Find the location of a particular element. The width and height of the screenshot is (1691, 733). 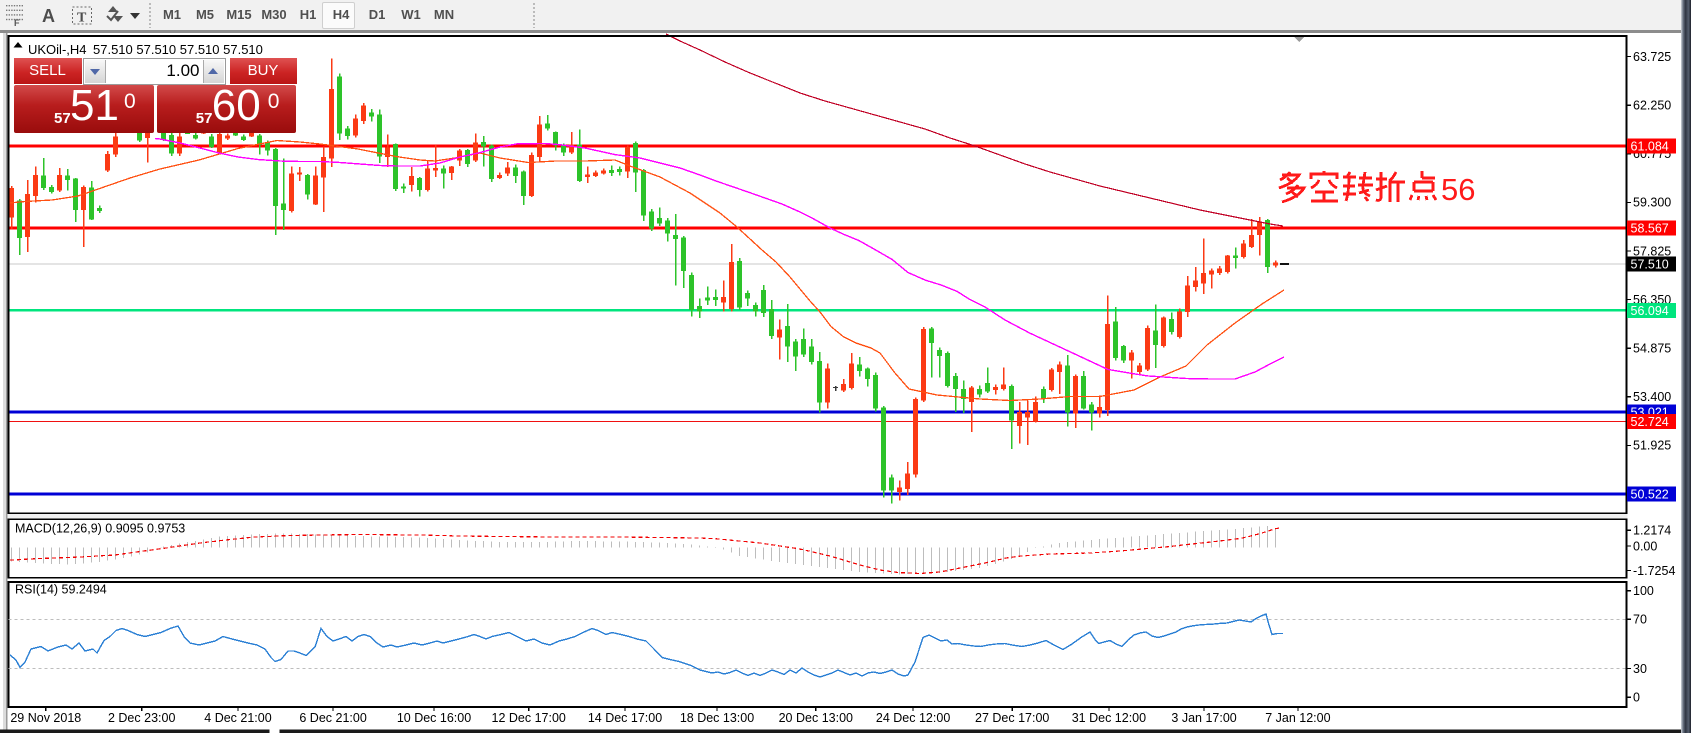

svg-text: MACD(12,26,9) 0.9095 0.9753 is located at coordinates (100, 529).